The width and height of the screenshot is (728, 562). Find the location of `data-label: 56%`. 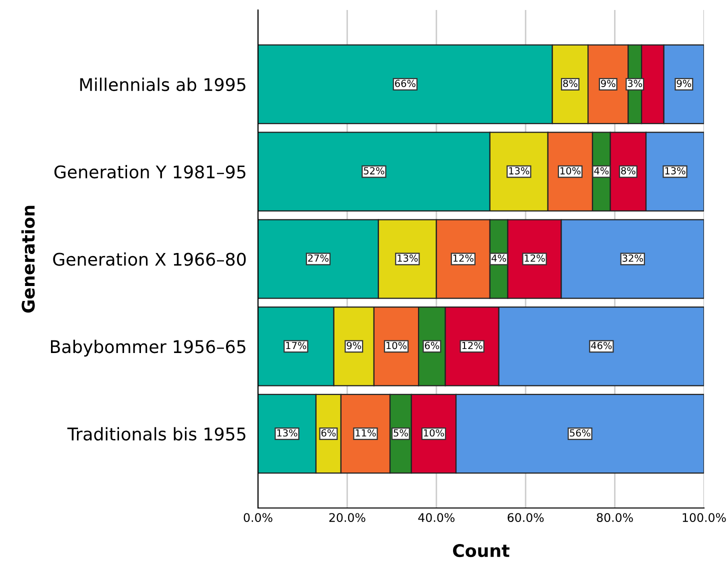

data-label: 56% is located at coordinates (580, 433).